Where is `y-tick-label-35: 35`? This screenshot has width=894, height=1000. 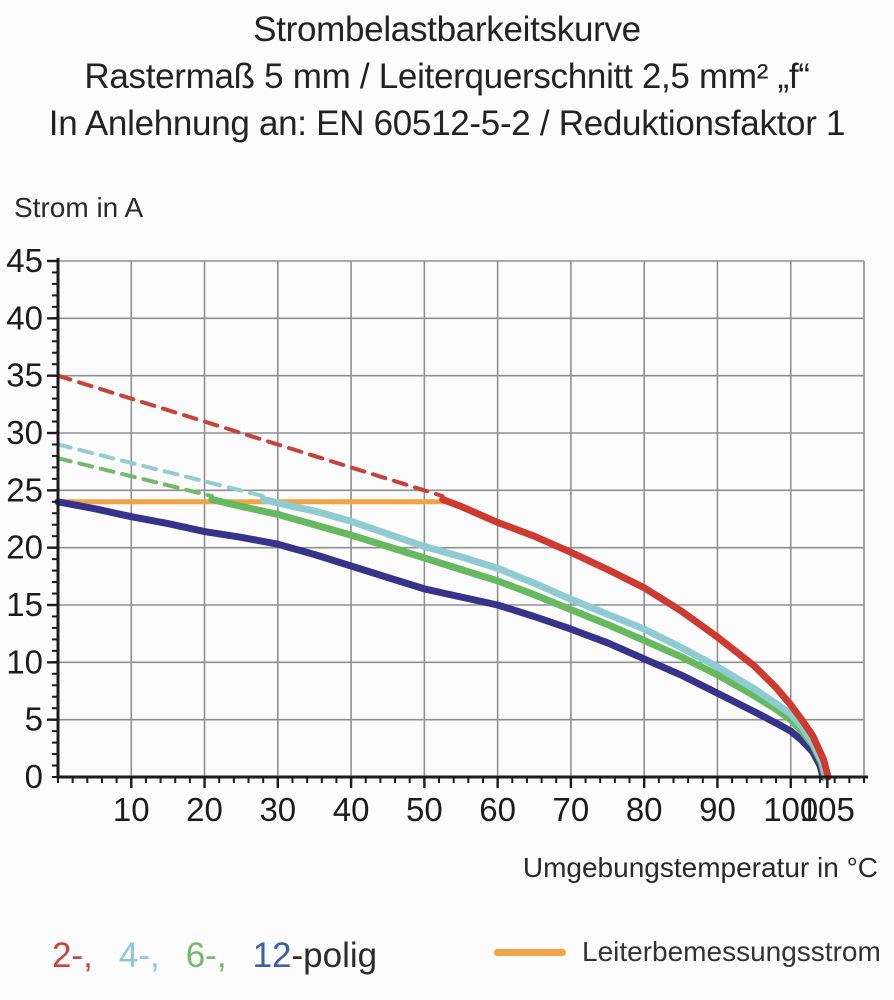
y-tick-label-35: 35 is located at coordinates (24, 375).